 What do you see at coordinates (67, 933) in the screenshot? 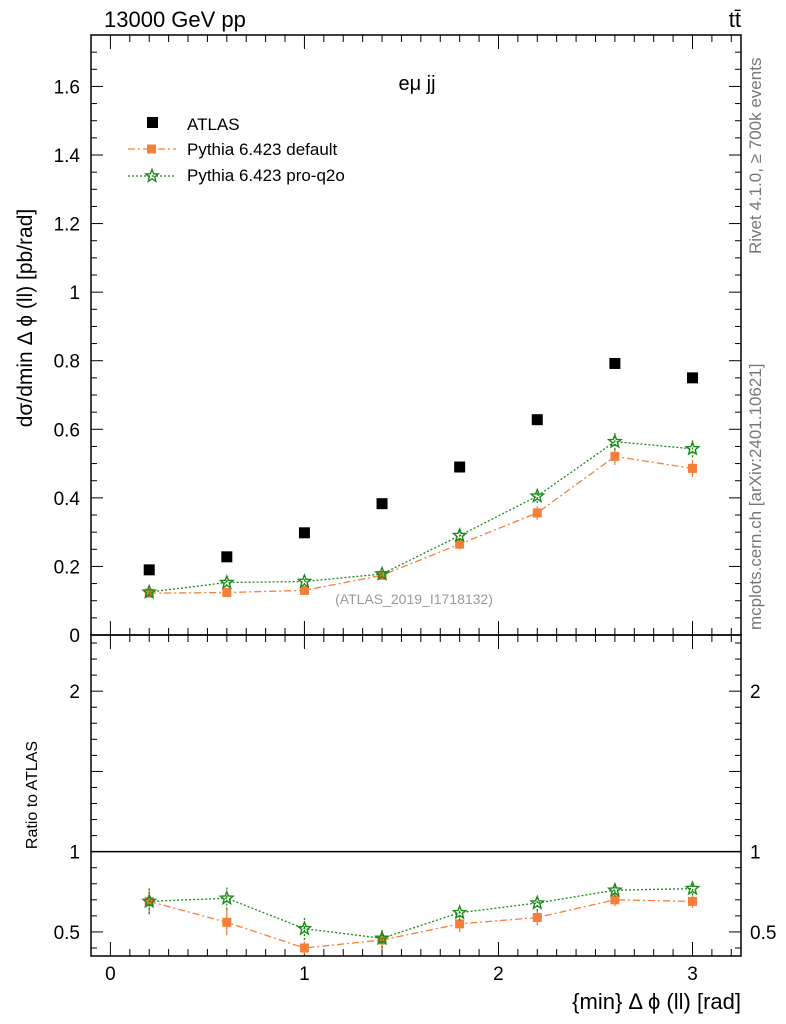
I see `ratio-y-tick-label-left: 0.5` at bounding box center [67, 933].